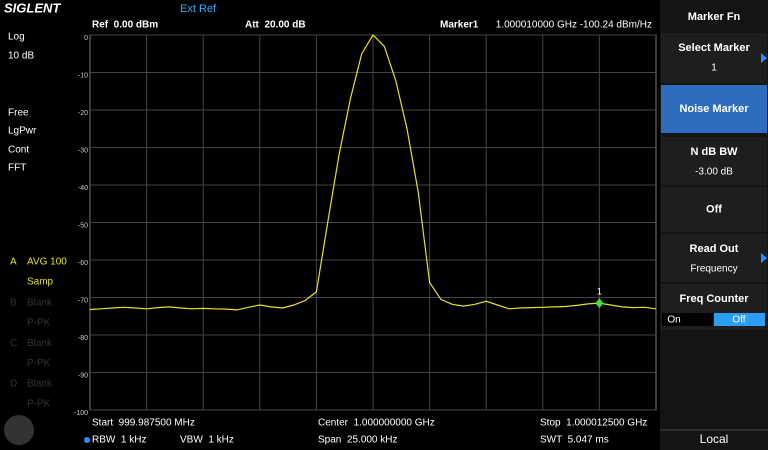 The image size is (768, 450). I want to click on toggle-label: On, so click(673, 320).